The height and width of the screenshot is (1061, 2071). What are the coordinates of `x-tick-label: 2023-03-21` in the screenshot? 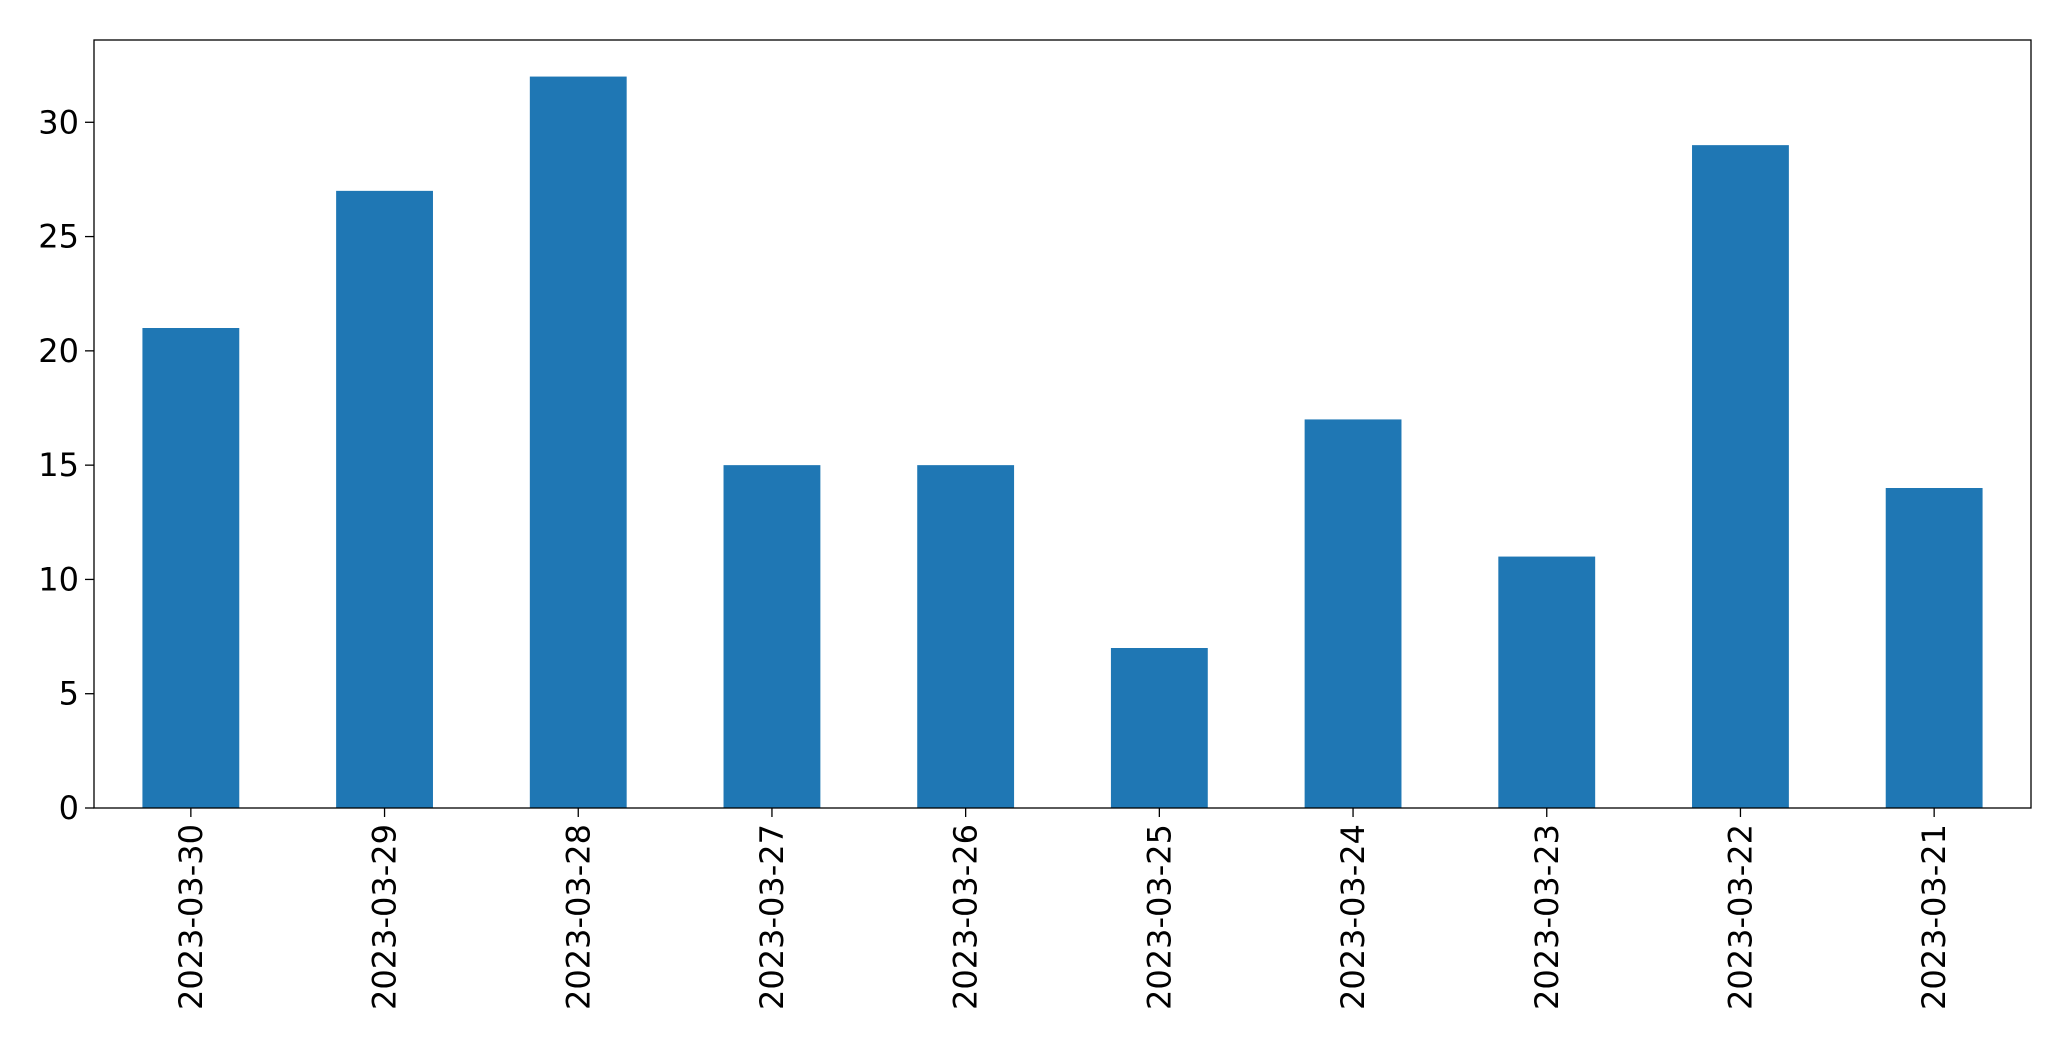 It's located at (1934, 917).